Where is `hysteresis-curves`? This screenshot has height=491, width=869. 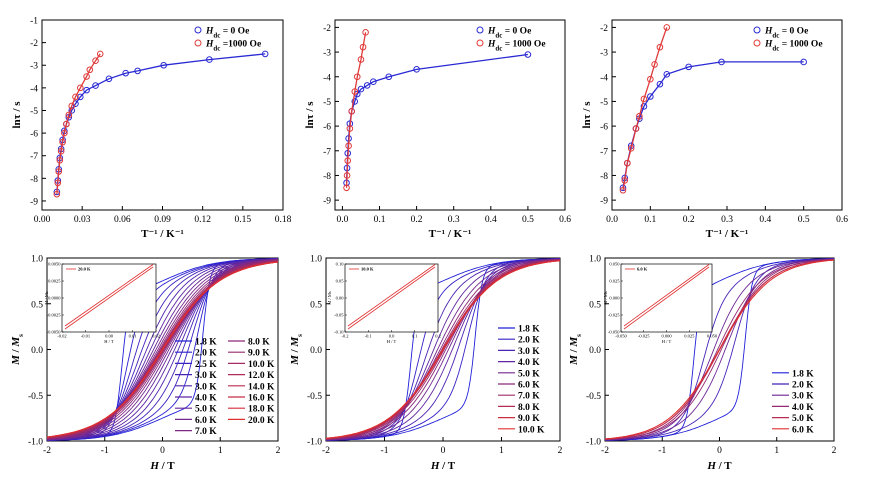 hysteresis-curves is located at coordinates (162, 349).